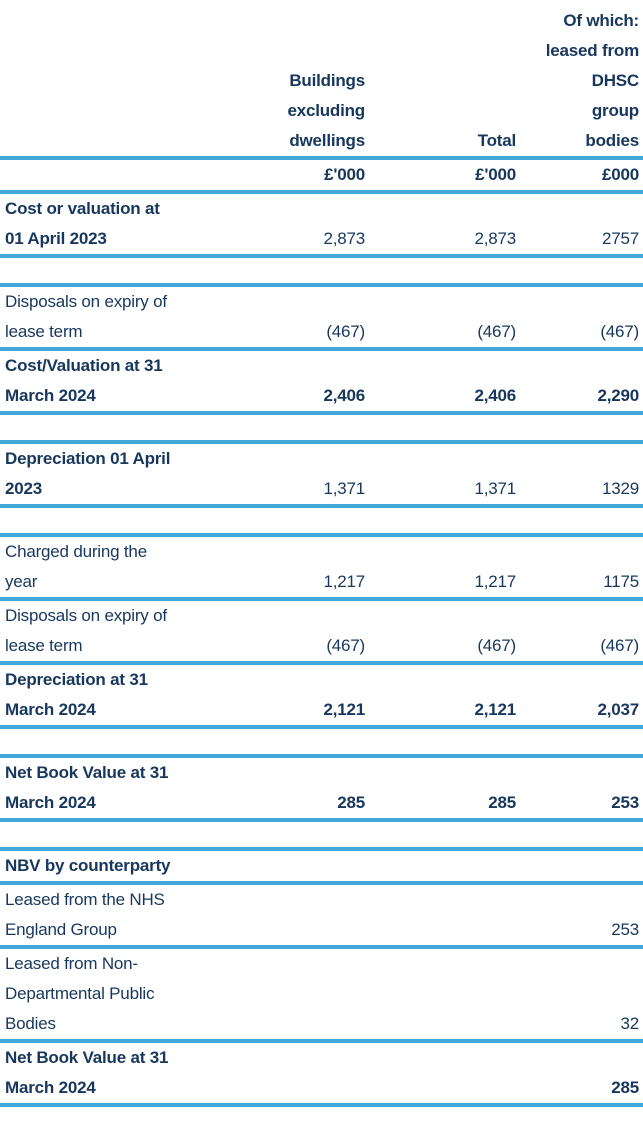 Image resolution: width=643 pixels, height=1137 pixels. Describe the element at coordinates (495, 174) in the screenshot. I see `units-col3: £'000` at that location.